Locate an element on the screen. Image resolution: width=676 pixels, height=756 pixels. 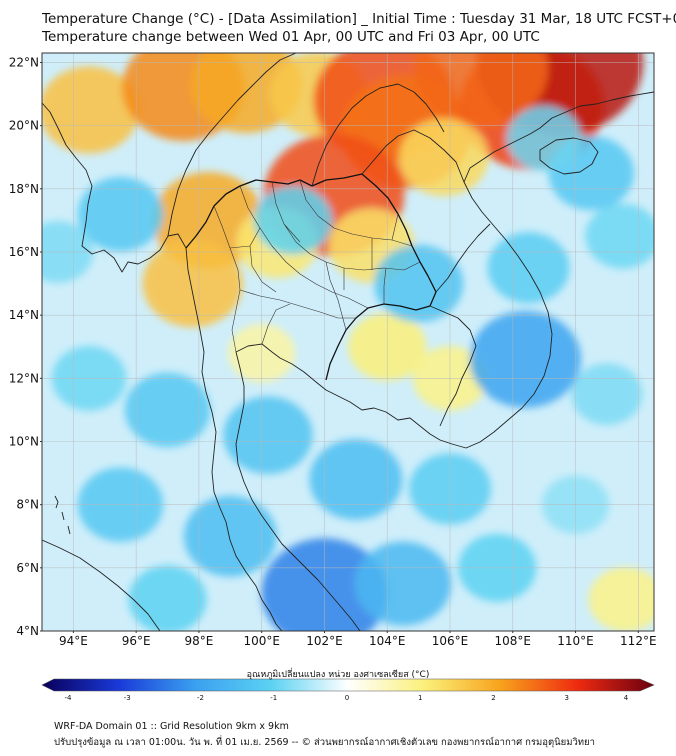
border-cambodia-vietnam is located at coordinates (453, 366).